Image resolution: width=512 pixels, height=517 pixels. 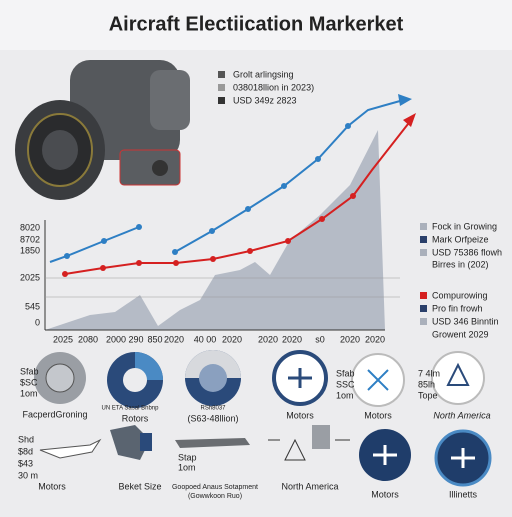 I want to click on label: 30 m, so click(x=28, y=475).